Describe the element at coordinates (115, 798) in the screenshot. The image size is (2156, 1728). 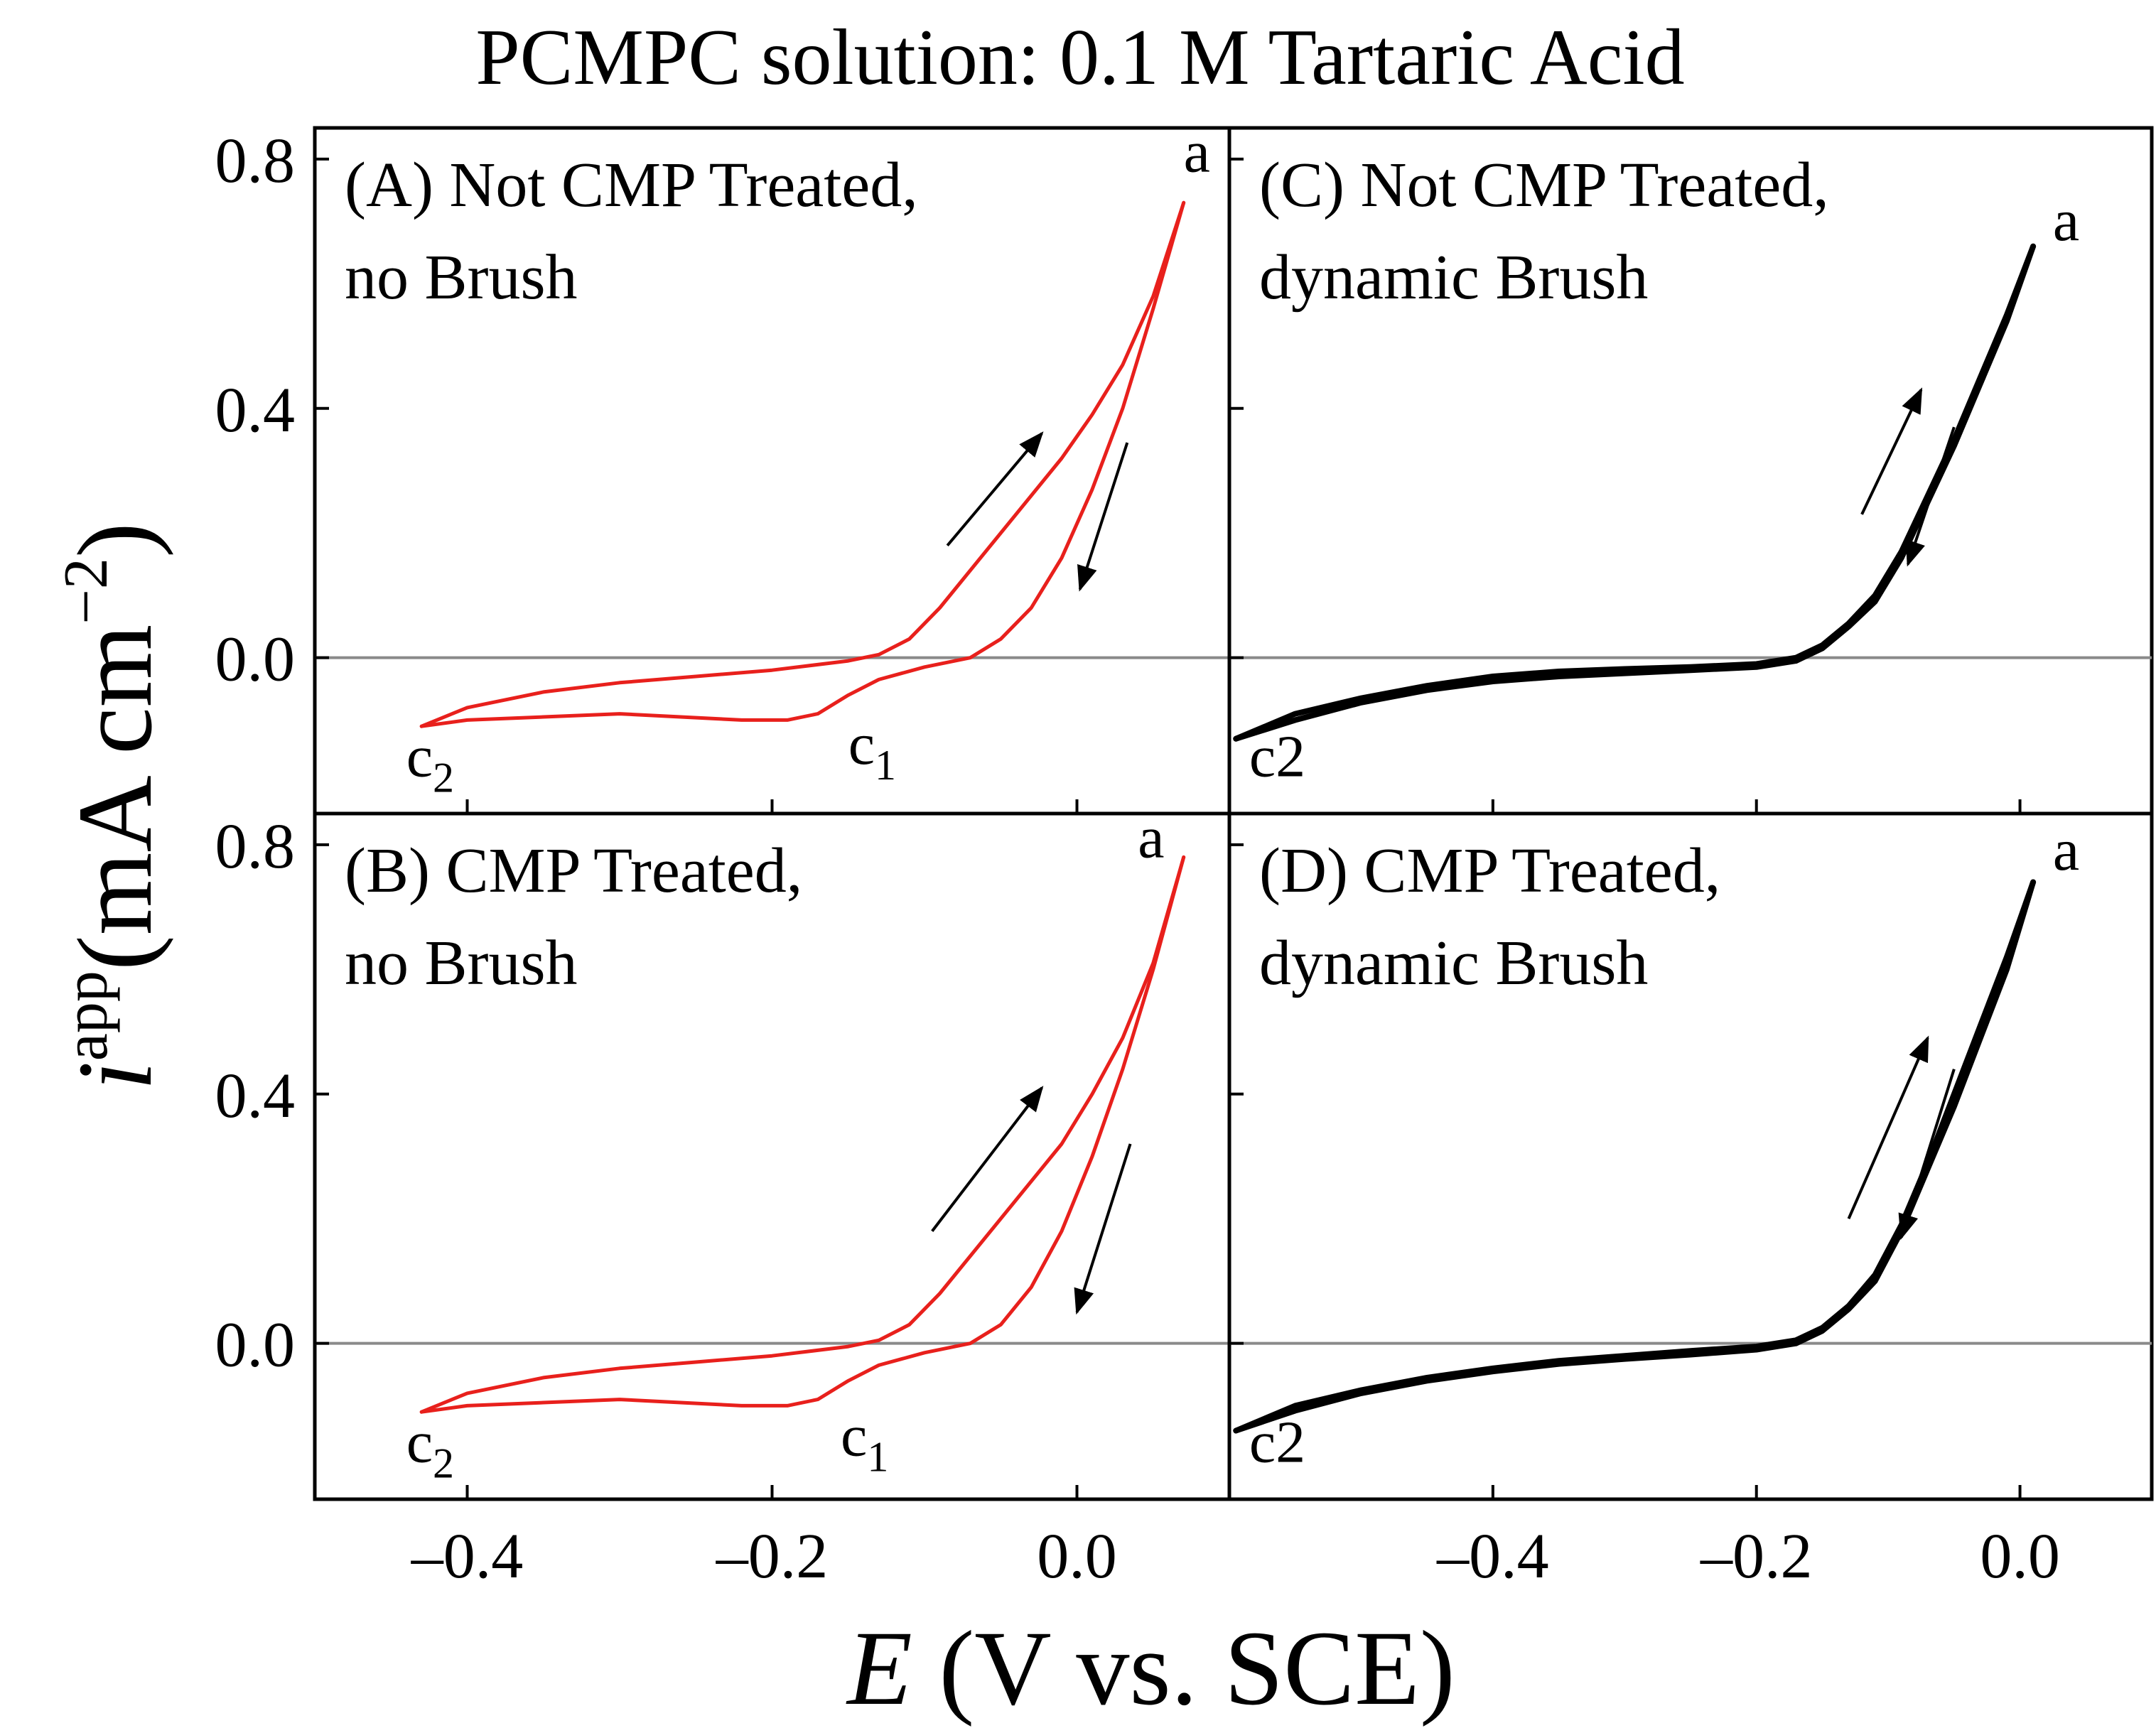
I see `y-axis-label-unit: (mA cm` at that location.